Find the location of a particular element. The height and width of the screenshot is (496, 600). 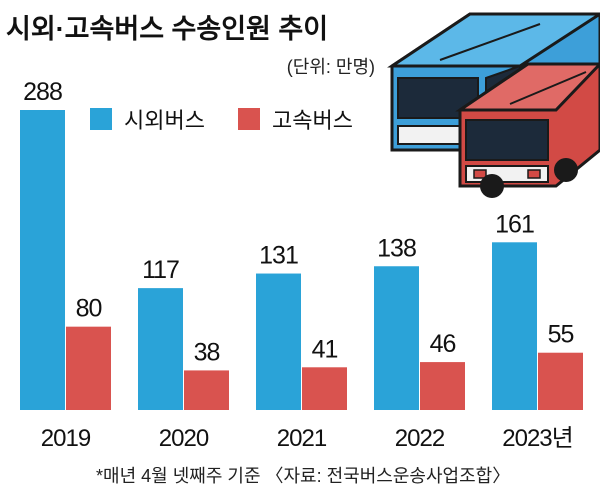

value-label-express-2020: 38 is located at coordinates (207, 352).